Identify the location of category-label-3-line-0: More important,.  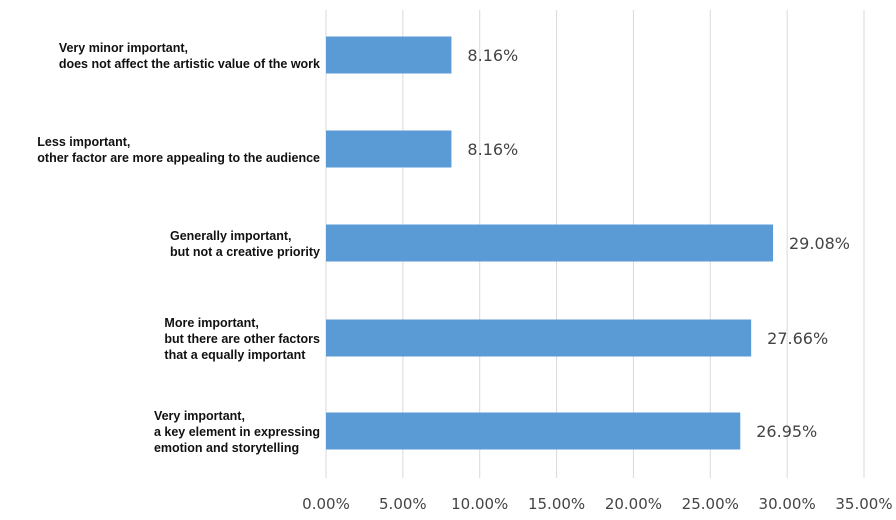
(211, 323).